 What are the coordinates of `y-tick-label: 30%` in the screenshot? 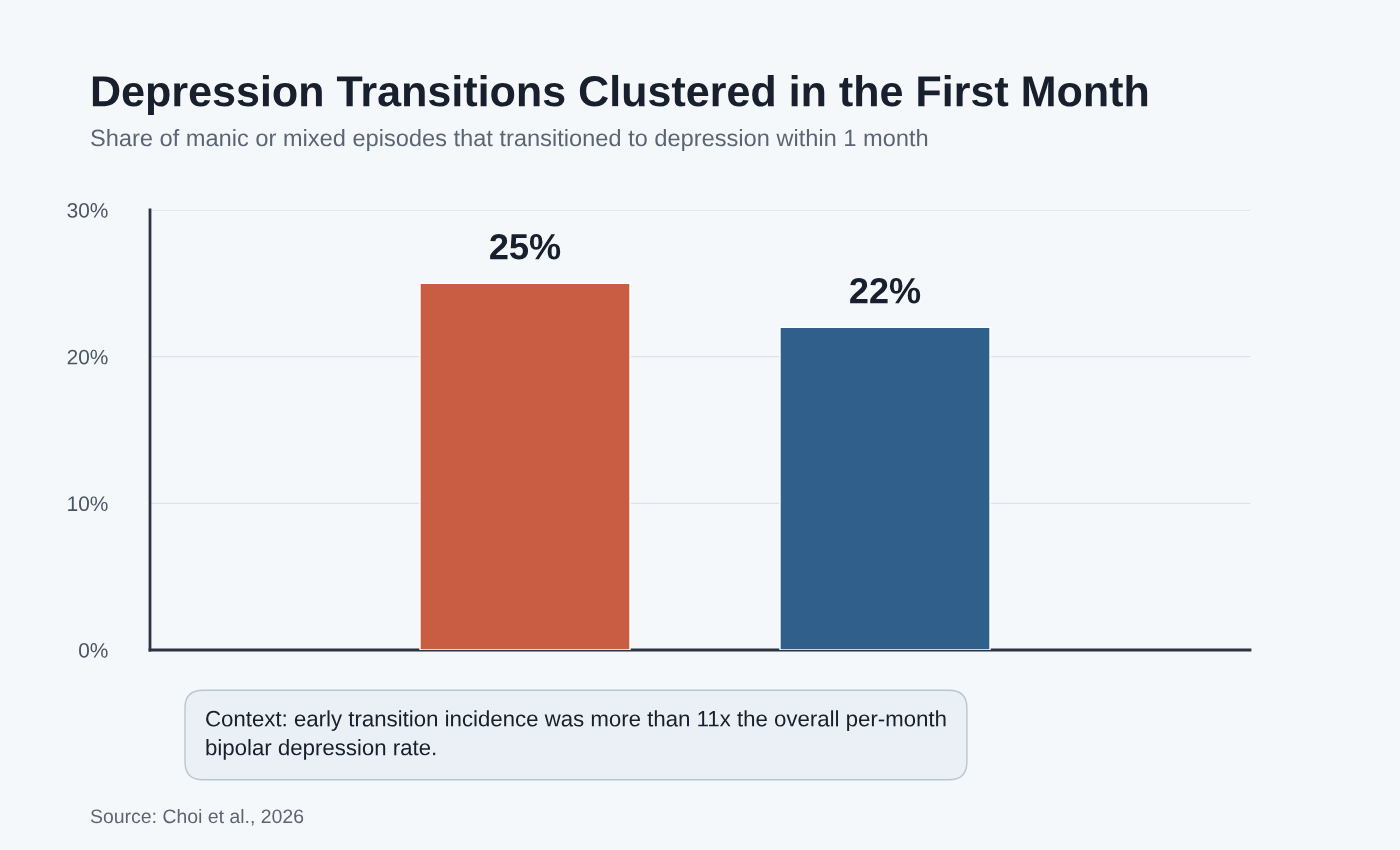 It's located at (87, 210).